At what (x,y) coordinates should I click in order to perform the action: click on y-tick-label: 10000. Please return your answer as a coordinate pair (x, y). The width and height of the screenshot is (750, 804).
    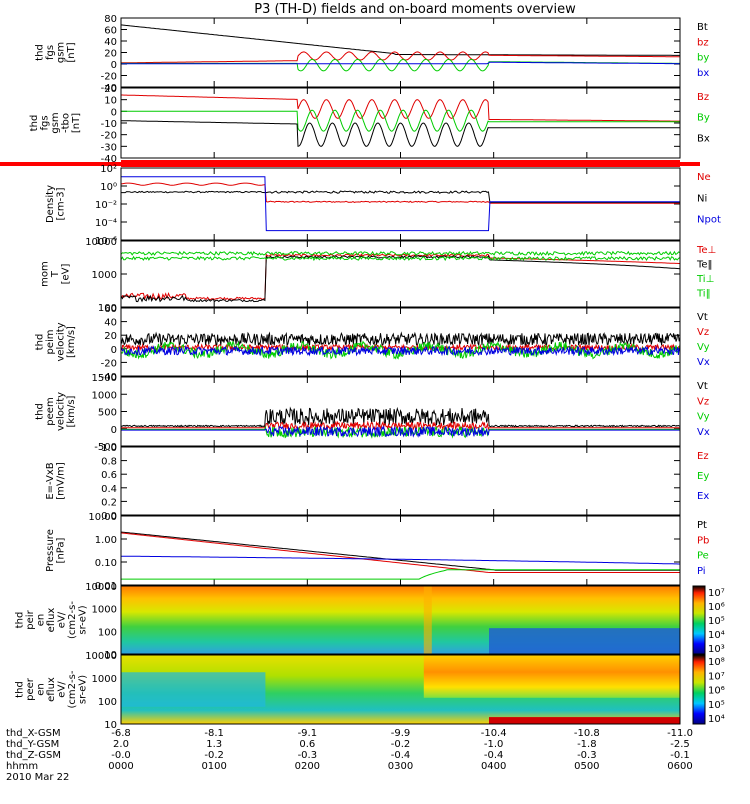
    Looking at the image, I should click on (101, 656).